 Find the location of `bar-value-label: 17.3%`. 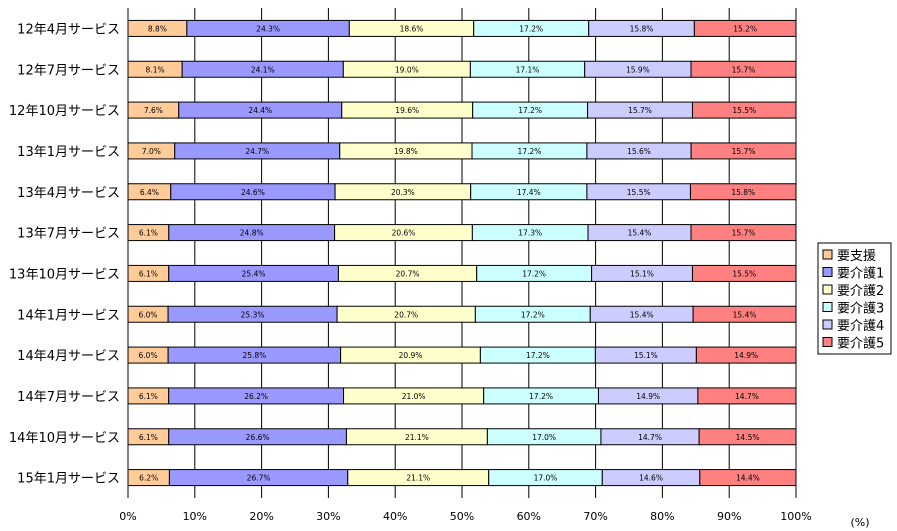

bar-value-label: 17.3% is located at coordinates (530, 233).